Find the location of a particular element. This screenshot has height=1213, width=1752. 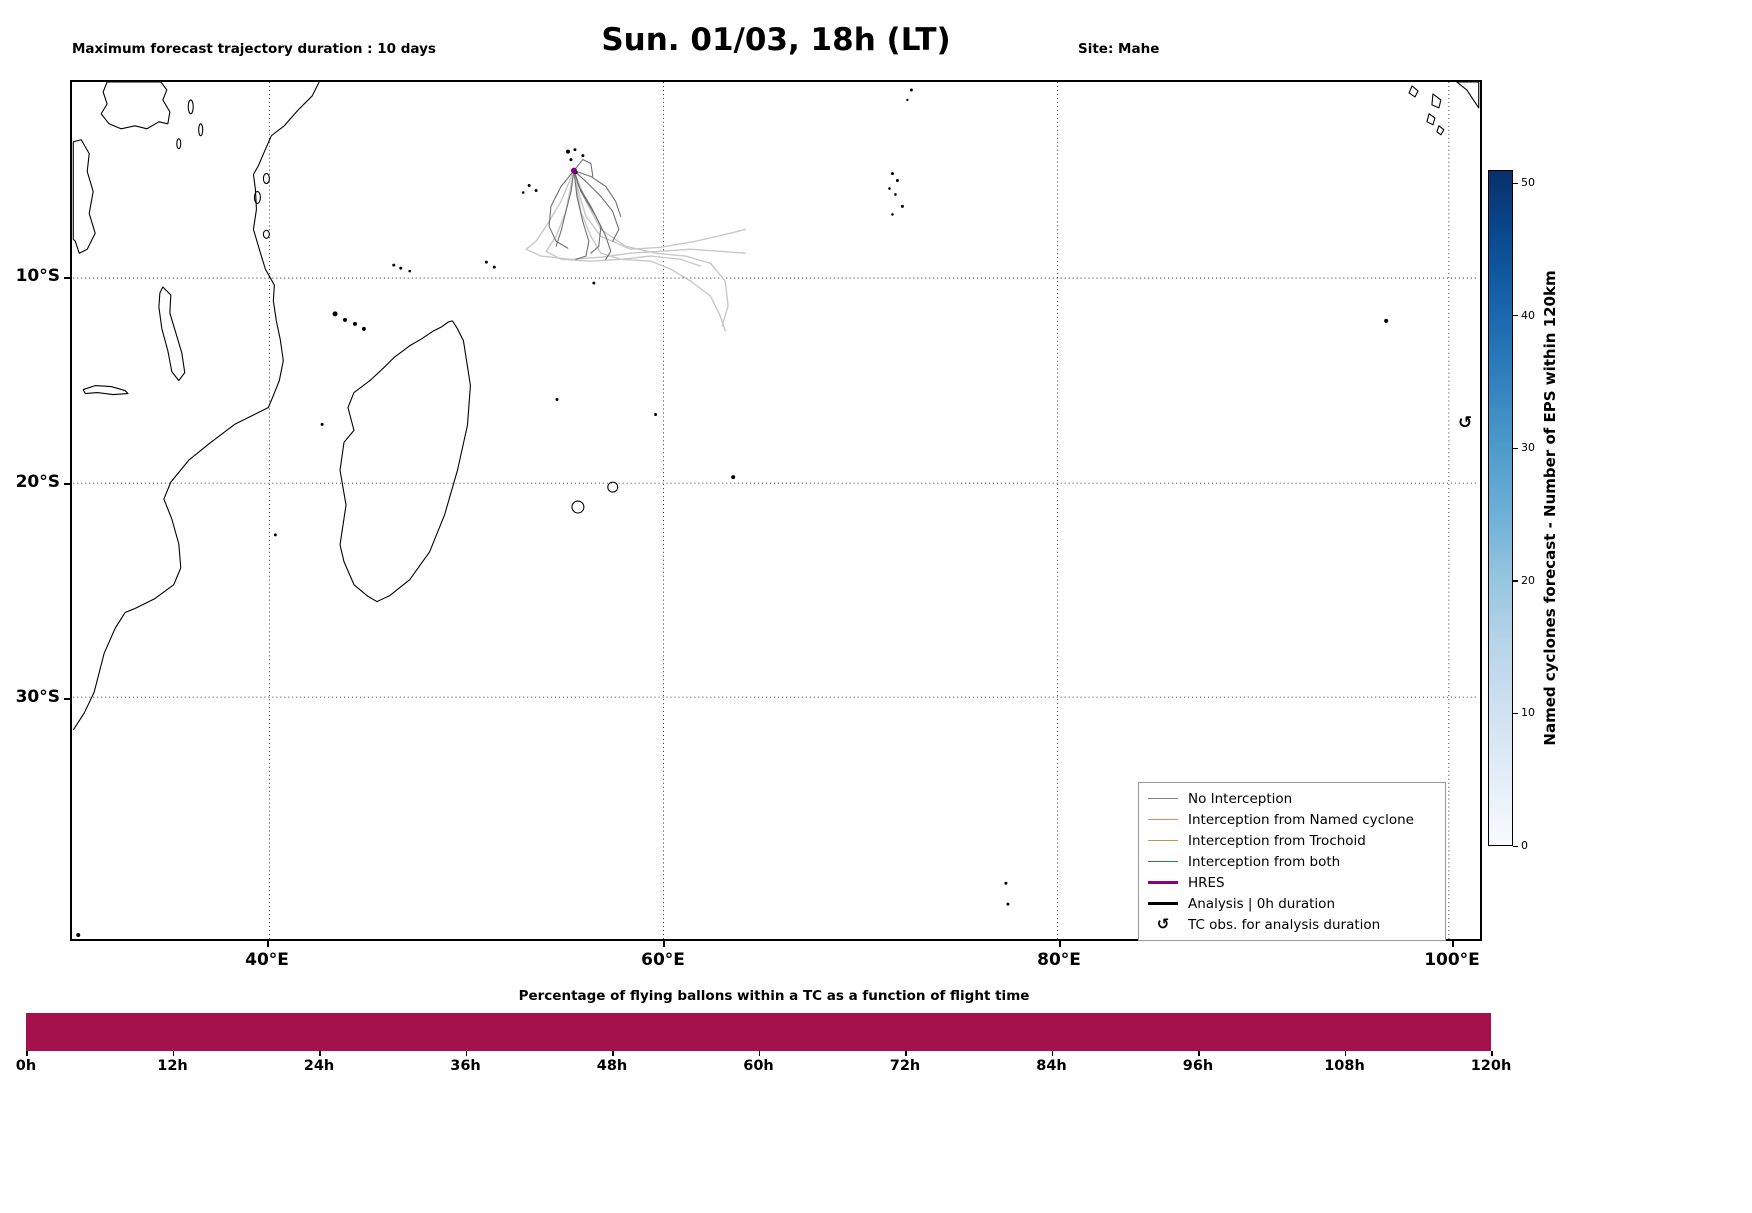

meta-line-site: Site: Mahe is located at coordinates (1119, 49).